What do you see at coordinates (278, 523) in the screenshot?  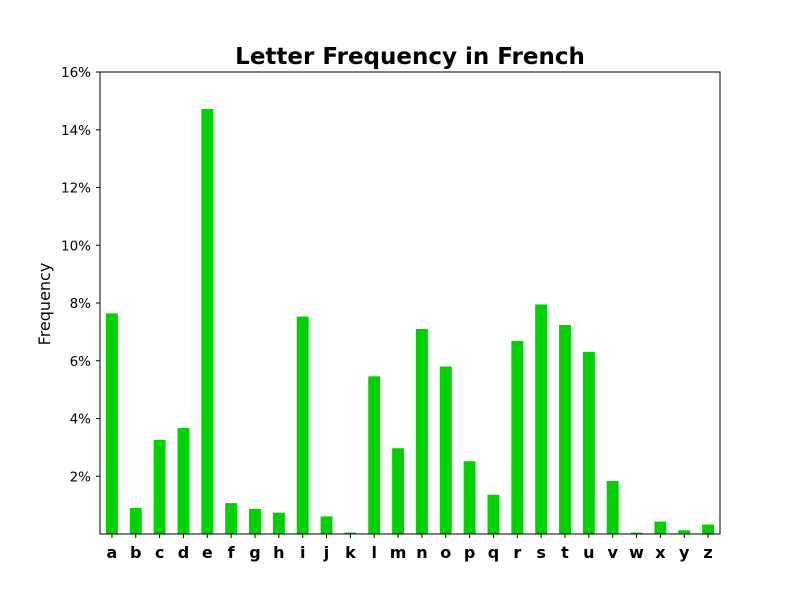 I see `bar-h` at bounding box center [278, 523].